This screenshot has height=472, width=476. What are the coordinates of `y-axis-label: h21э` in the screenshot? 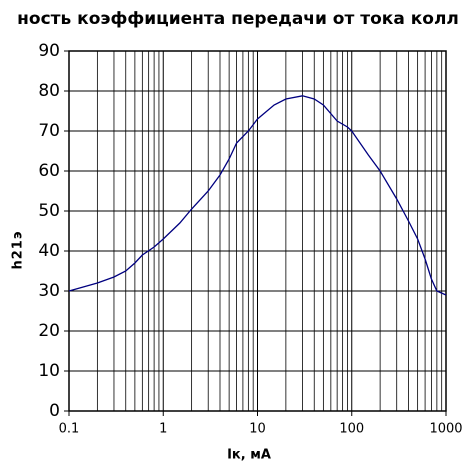 It's located at (18, 249).